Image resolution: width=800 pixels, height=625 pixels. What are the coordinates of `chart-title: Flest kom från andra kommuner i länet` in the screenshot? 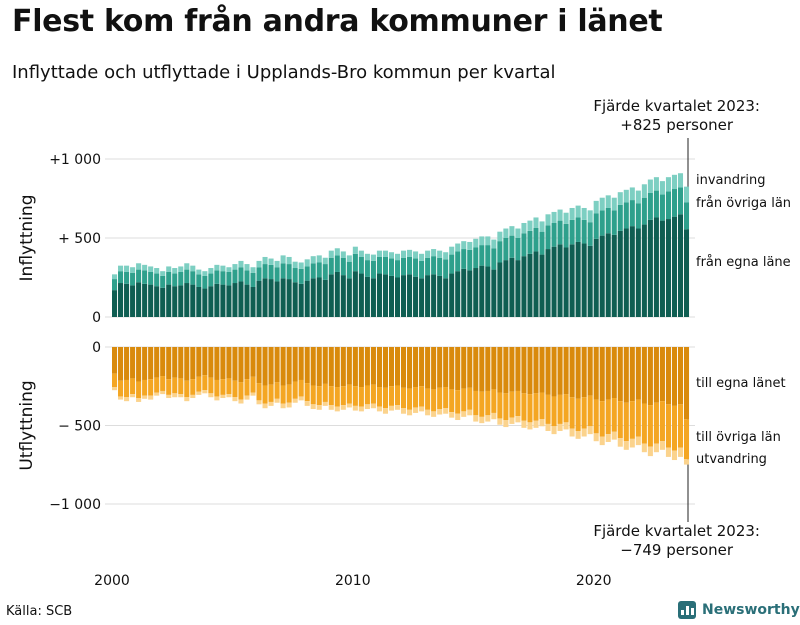 It's located at (337, 21).